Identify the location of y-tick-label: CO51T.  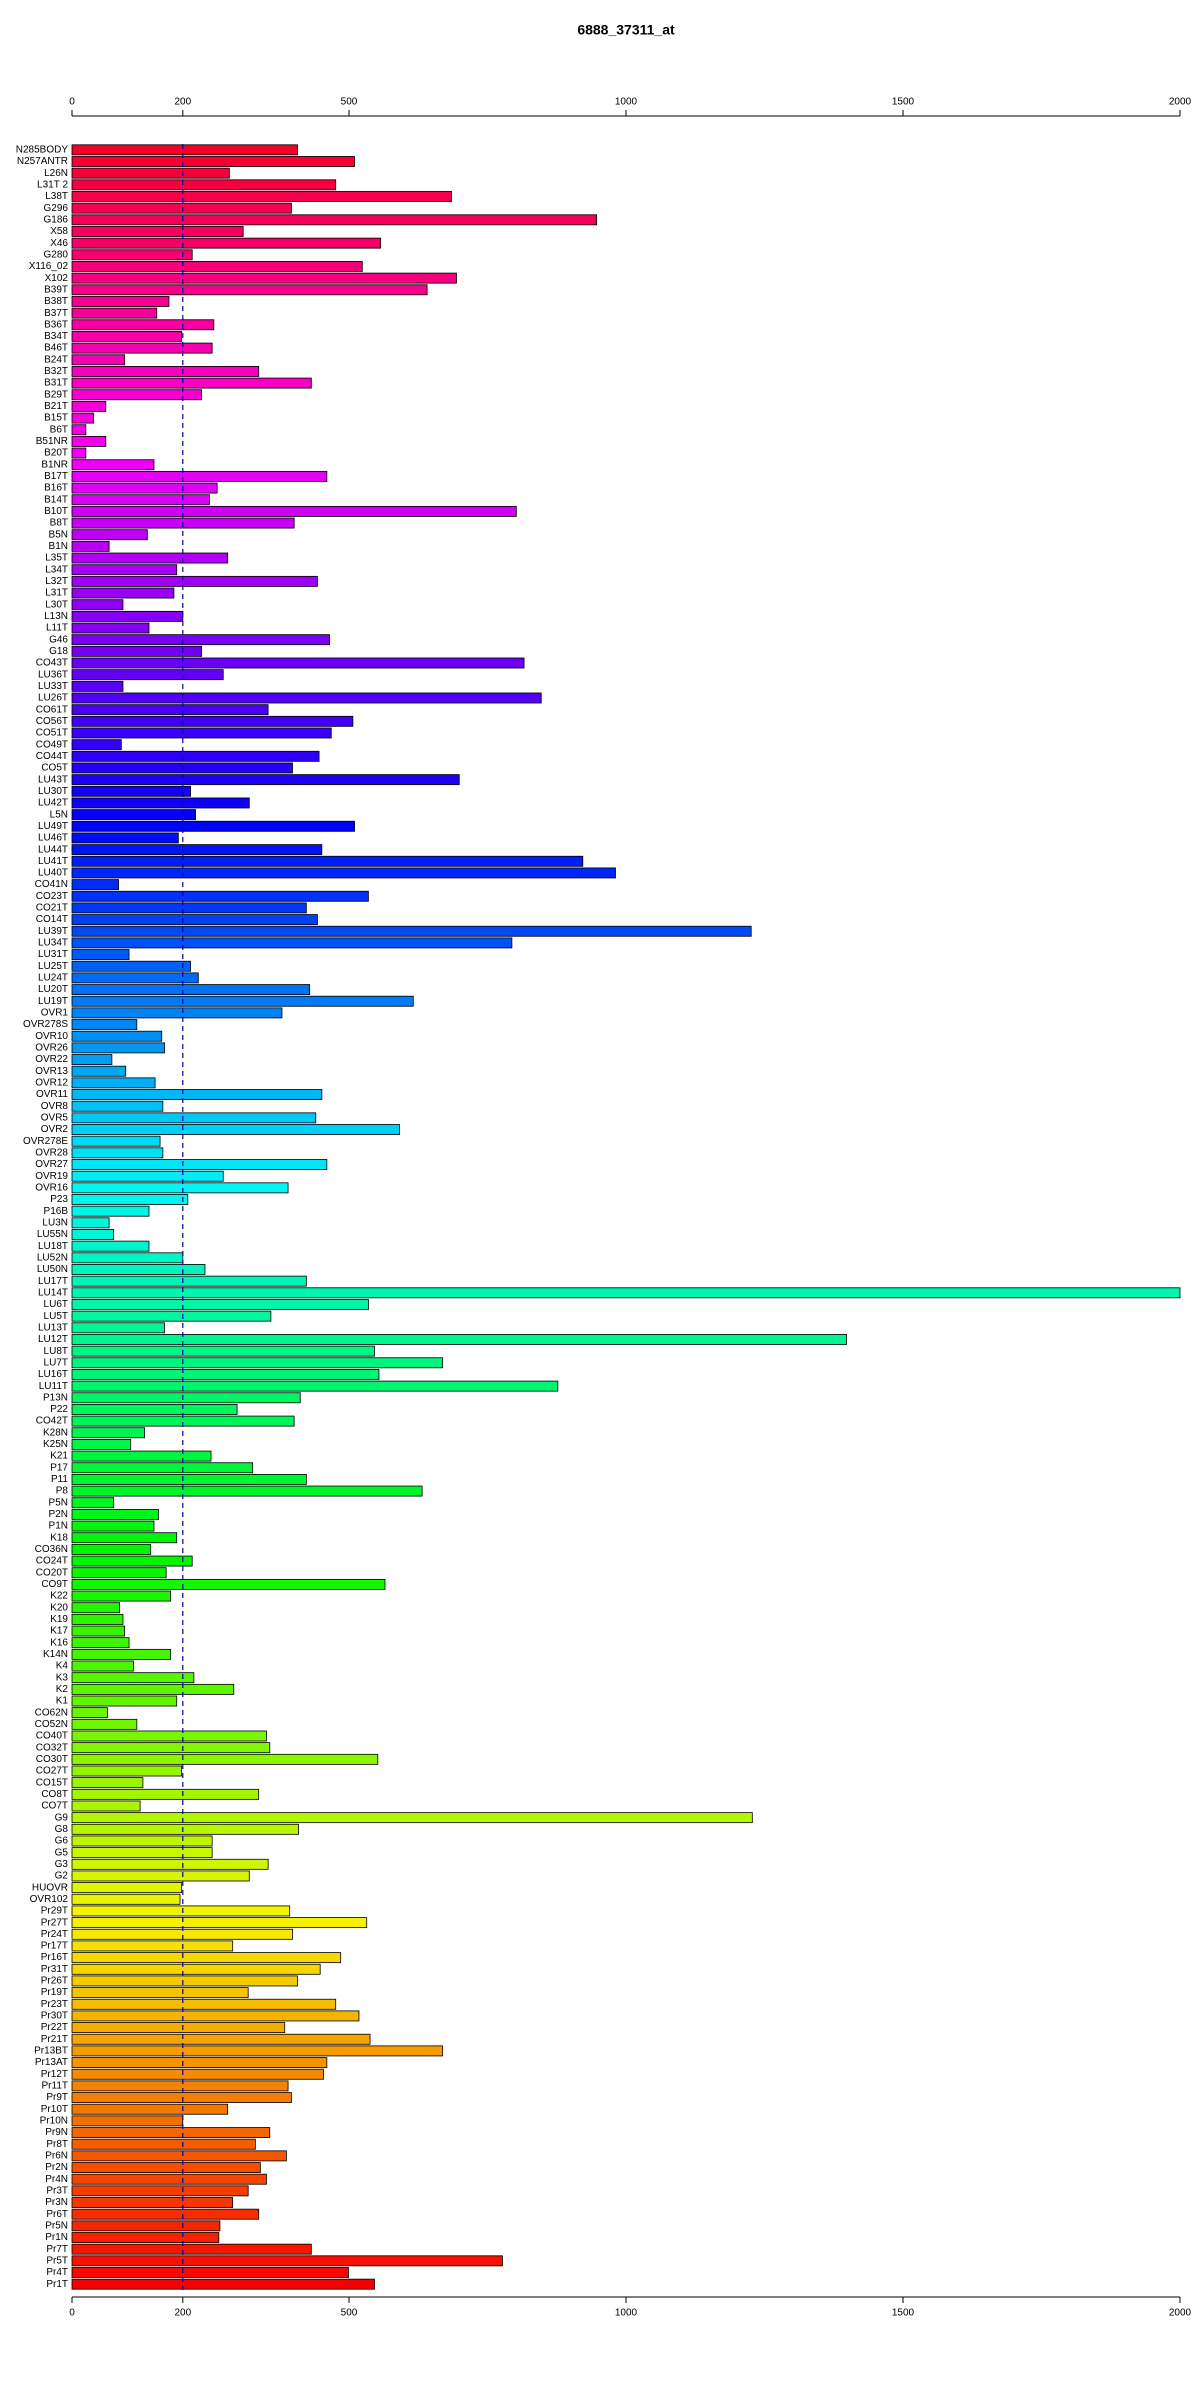
(52, 733).